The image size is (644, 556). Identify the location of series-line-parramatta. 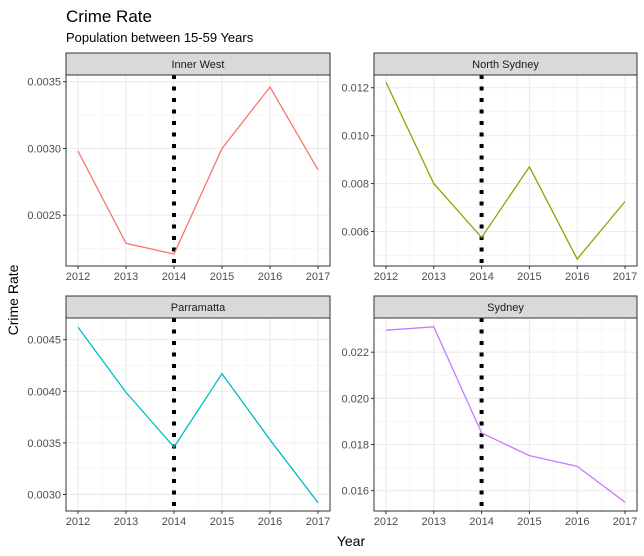
(198, 415).